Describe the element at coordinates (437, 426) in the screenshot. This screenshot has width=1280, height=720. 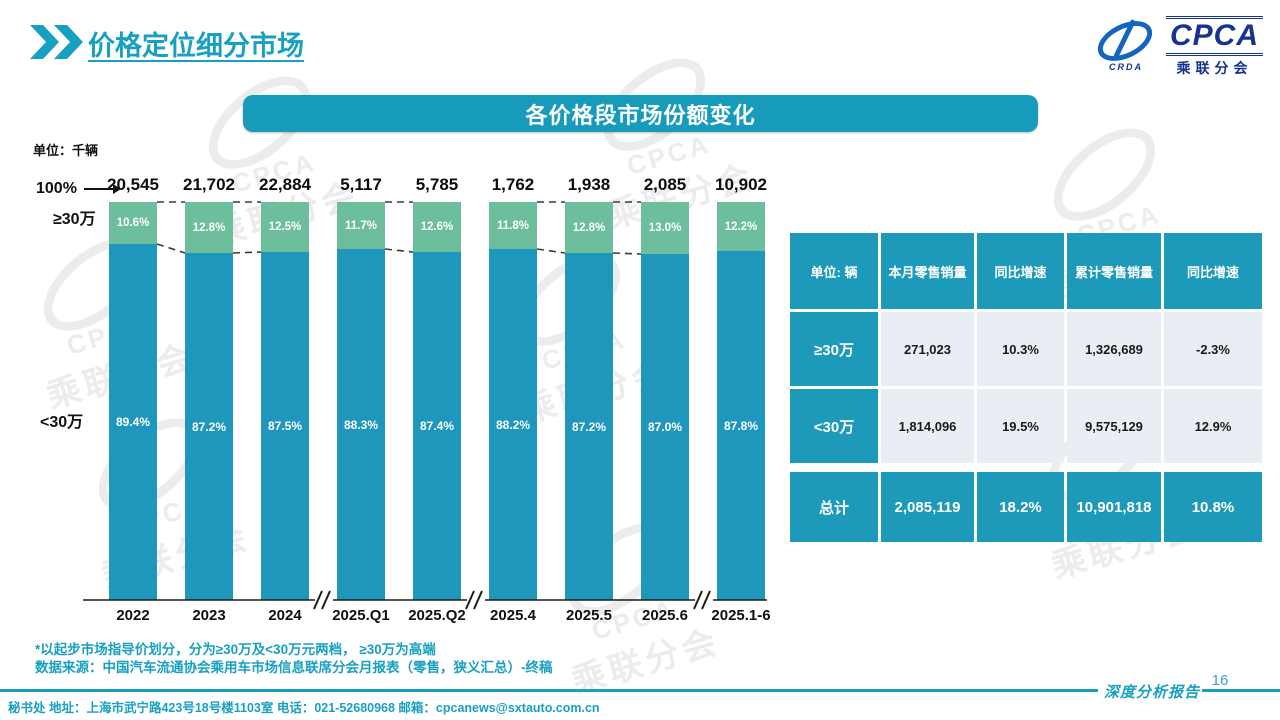
I see `bar-segment-lt30: 87.4%` at that location.